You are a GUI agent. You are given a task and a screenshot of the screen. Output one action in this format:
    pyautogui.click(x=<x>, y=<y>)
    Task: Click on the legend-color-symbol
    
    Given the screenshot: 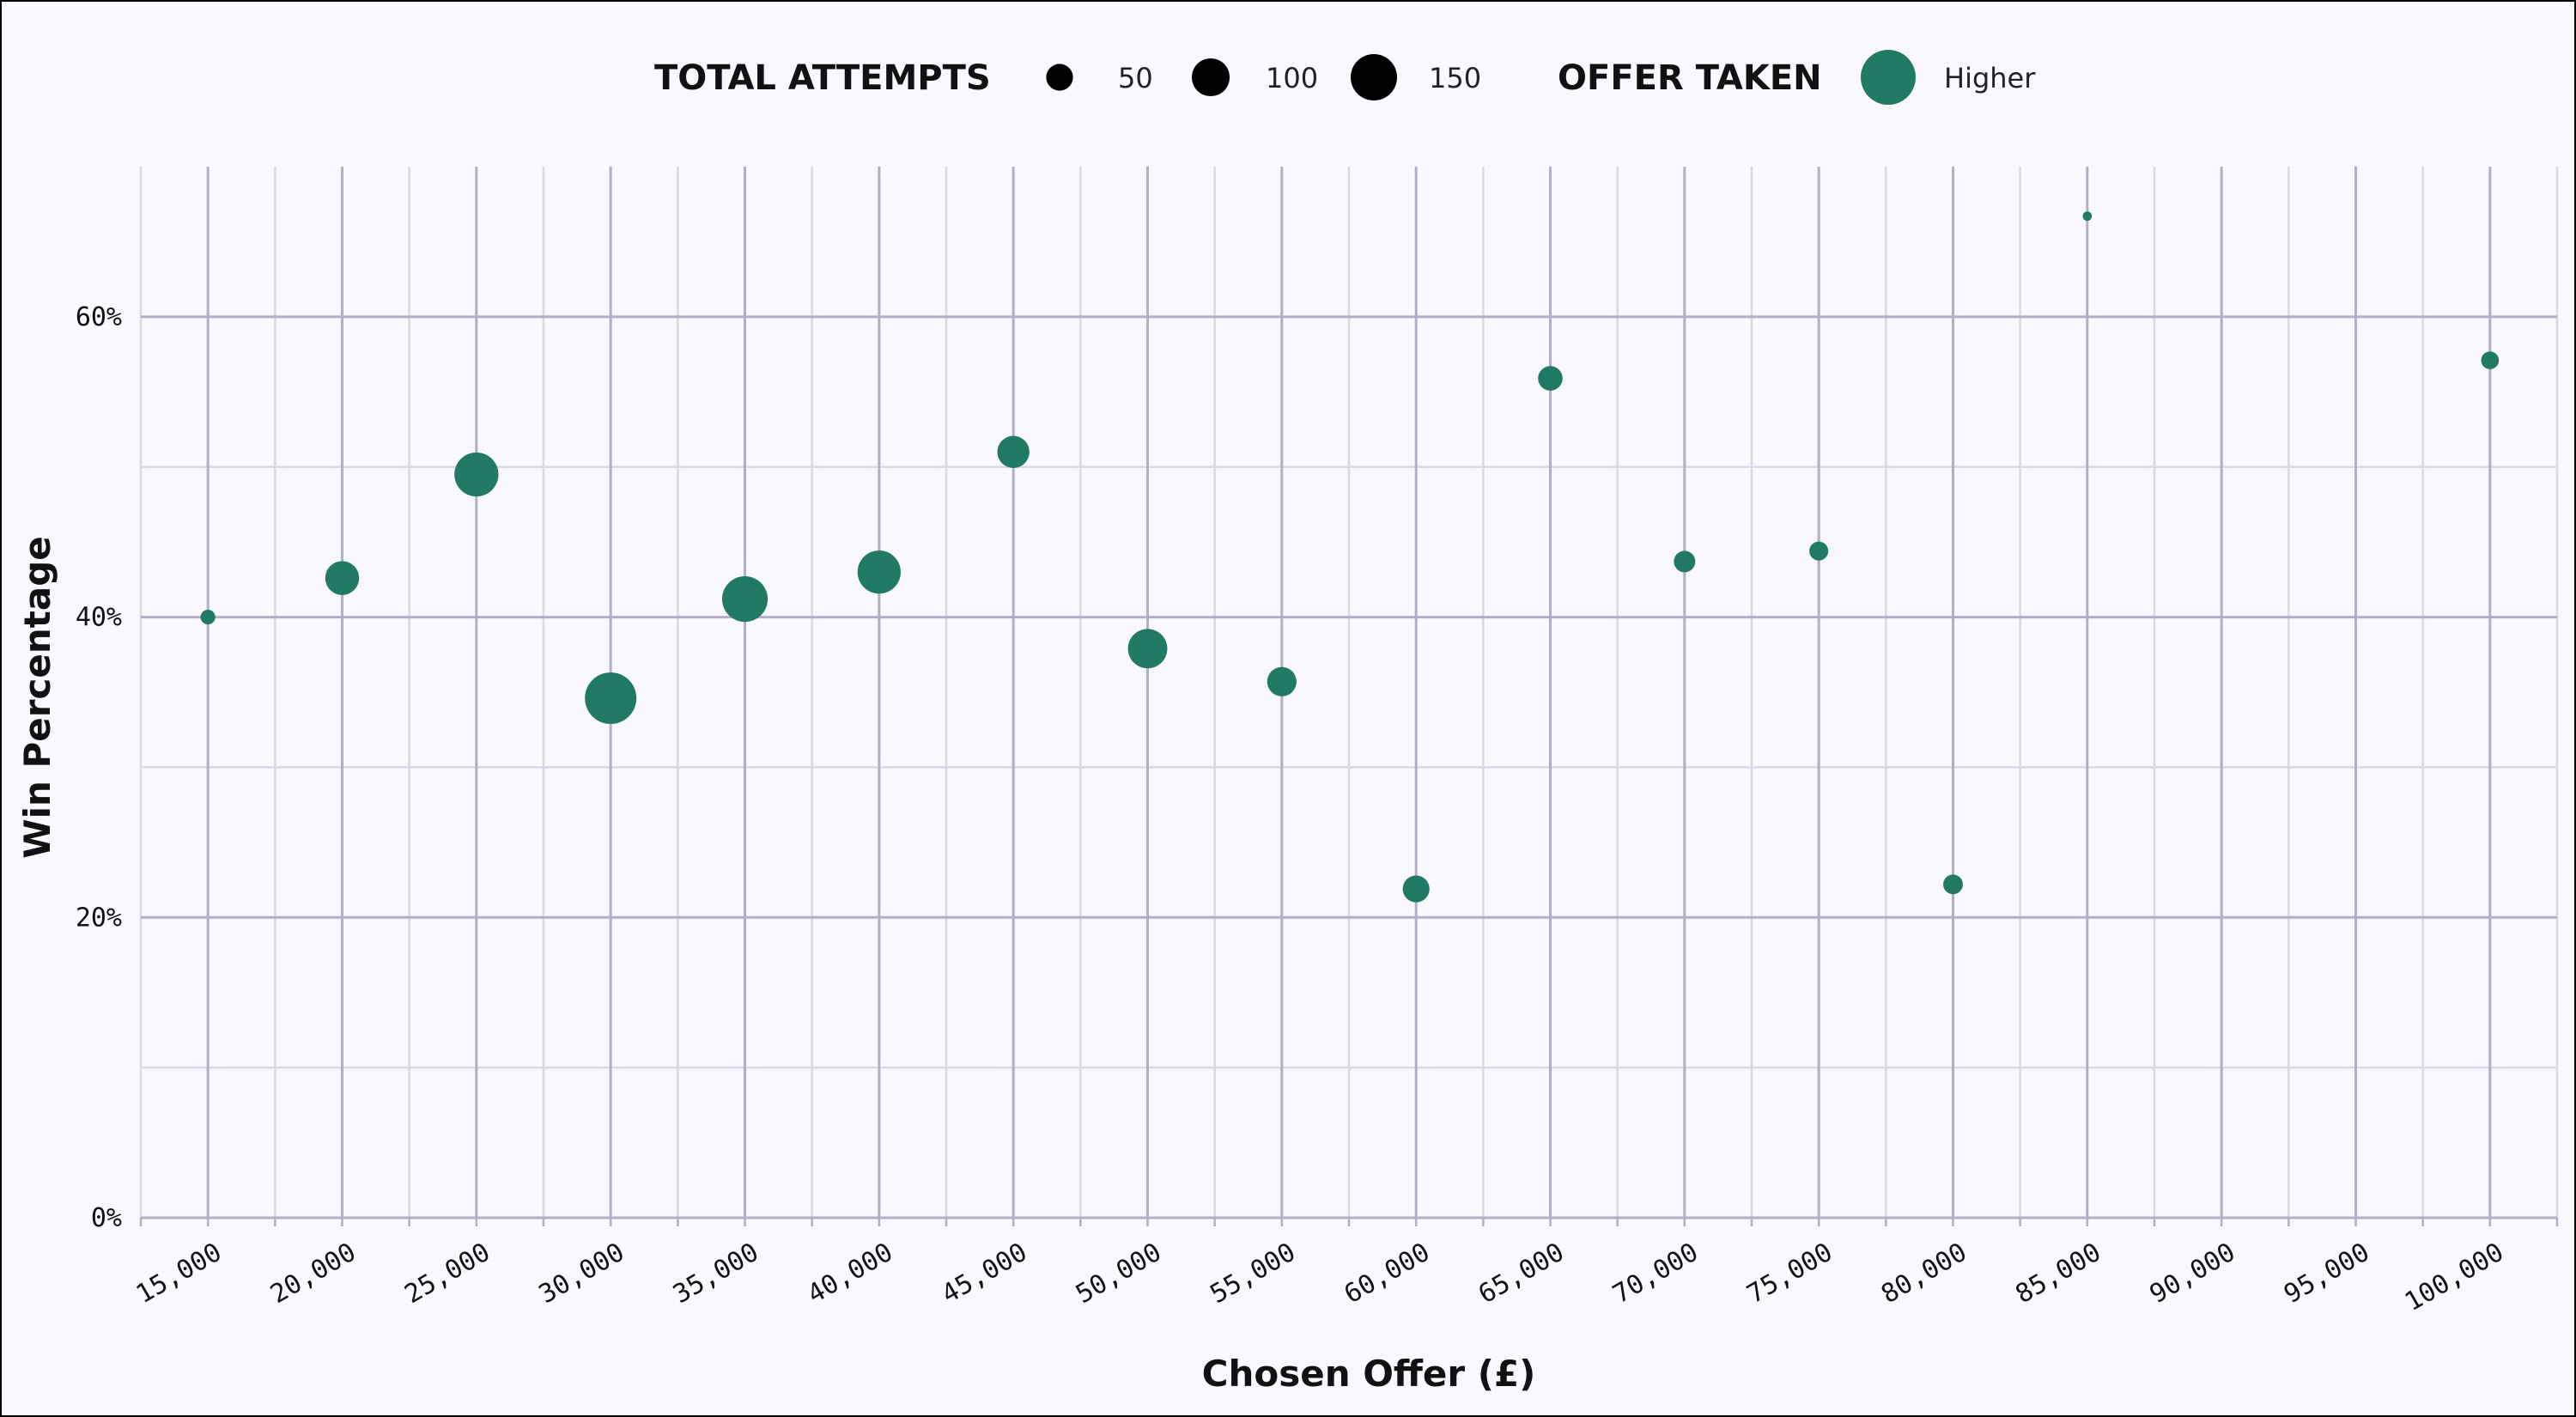 What is the action you would take?
    pyautogui.click(x=1888, y=77)
    